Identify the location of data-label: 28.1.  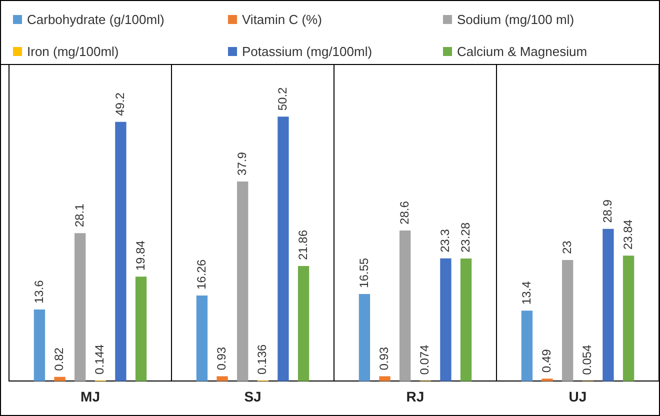
(79, 215).